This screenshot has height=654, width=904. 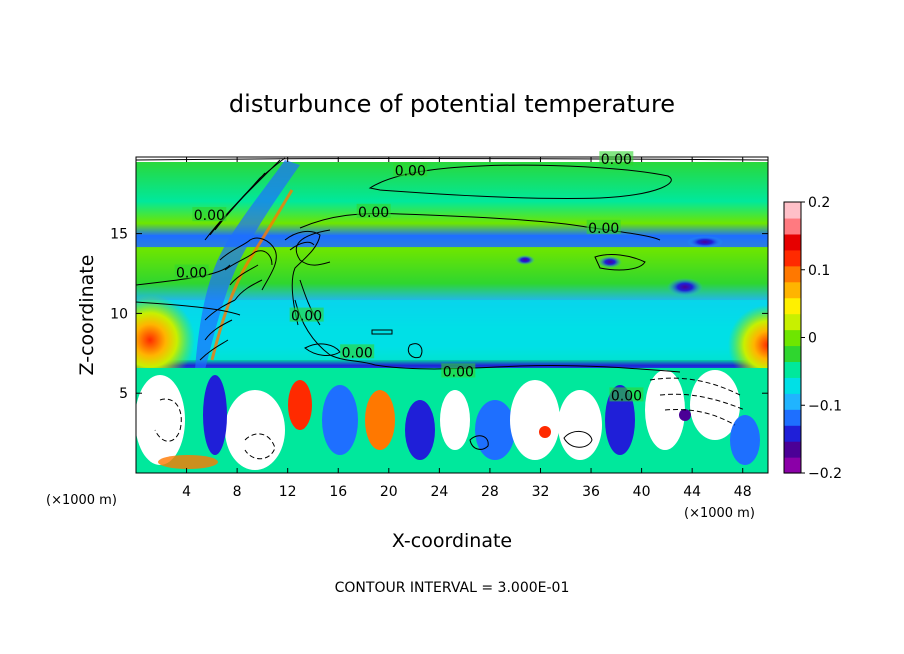 I want to click on x-tick-label: 4, so click(x=186, y=492).